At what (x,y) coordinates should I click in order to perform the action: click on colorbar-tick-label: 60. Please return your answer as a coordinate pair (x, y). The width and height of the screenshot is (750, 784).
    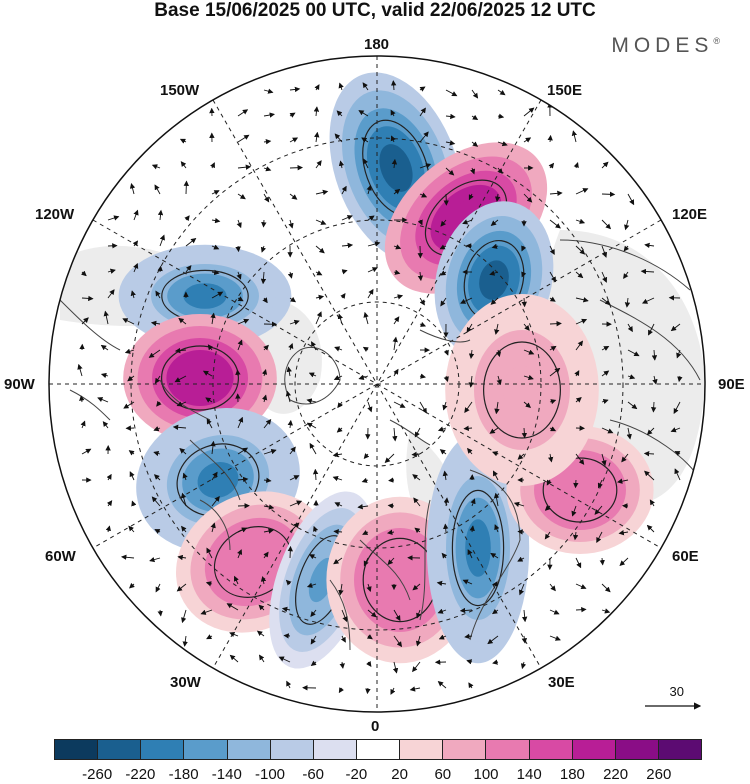
    Looking at the image, I should click on (442, 774).